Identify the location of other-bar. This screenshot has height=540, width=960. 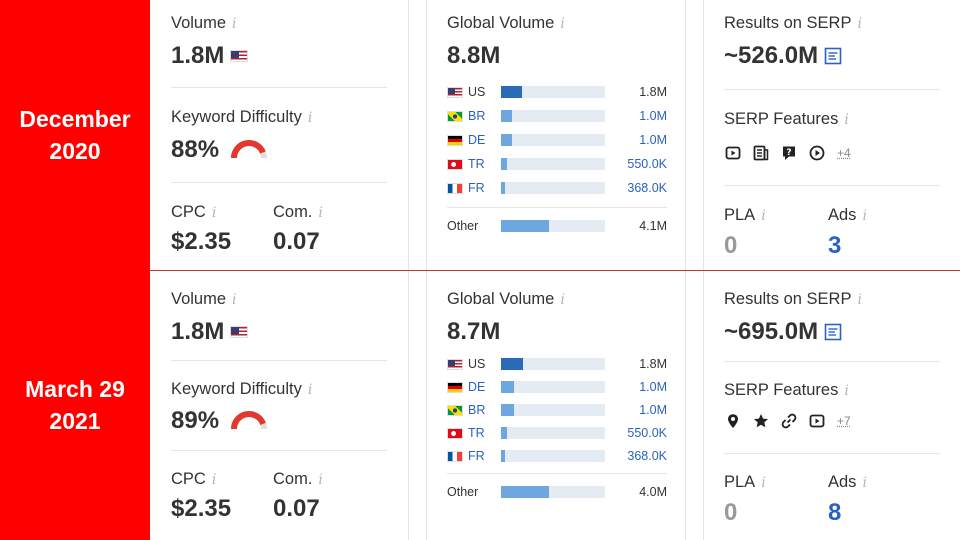
(553, 492).